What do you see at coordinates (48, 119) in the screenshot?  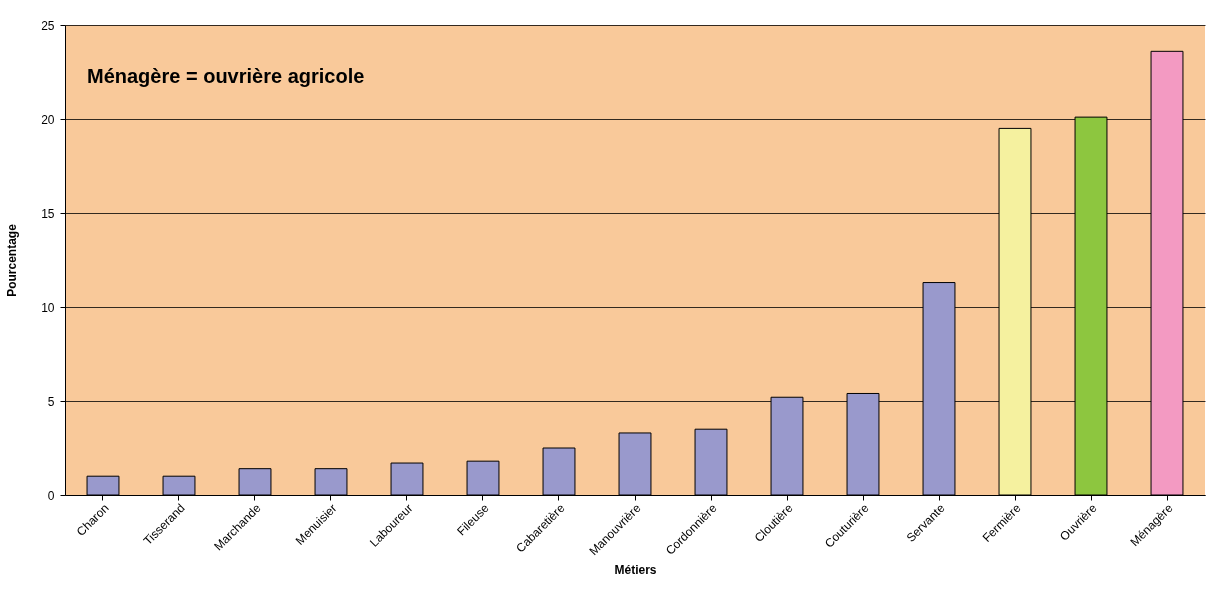 I see `y-tick-label: 20` at bounding box center [48, 119].